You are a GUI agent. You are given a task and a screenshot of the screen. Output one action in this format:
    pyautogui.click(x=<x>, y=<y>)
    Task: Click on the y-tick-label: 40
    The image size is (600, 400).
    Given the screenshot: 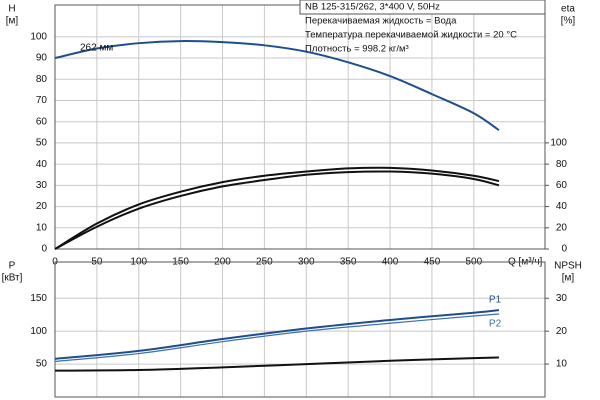 What is the action you would take?
    pyautogui.click(x=42, y=164)
    